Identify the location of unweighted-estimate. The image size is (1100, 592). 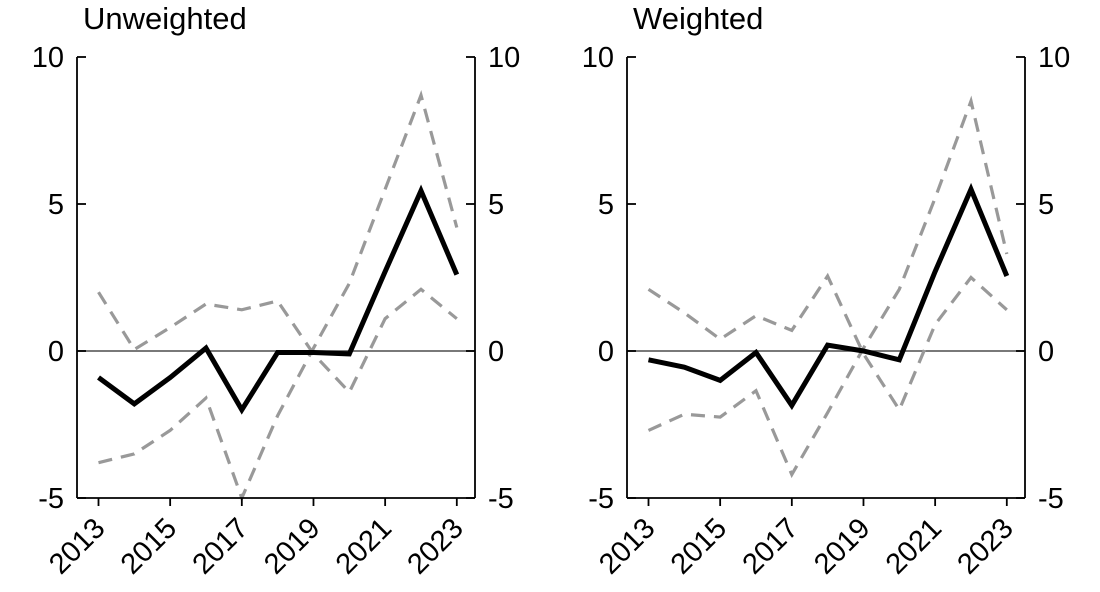
(278, 299).